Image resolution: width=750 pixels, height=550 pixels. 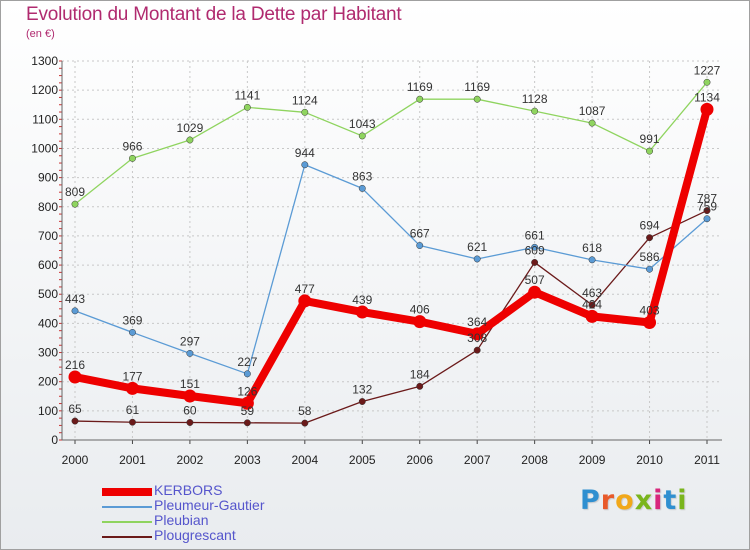 What do you see at coordinates (54, 440) in the screenshot?
I see `y-tick-label: 0` at bounding box center [54, 440].